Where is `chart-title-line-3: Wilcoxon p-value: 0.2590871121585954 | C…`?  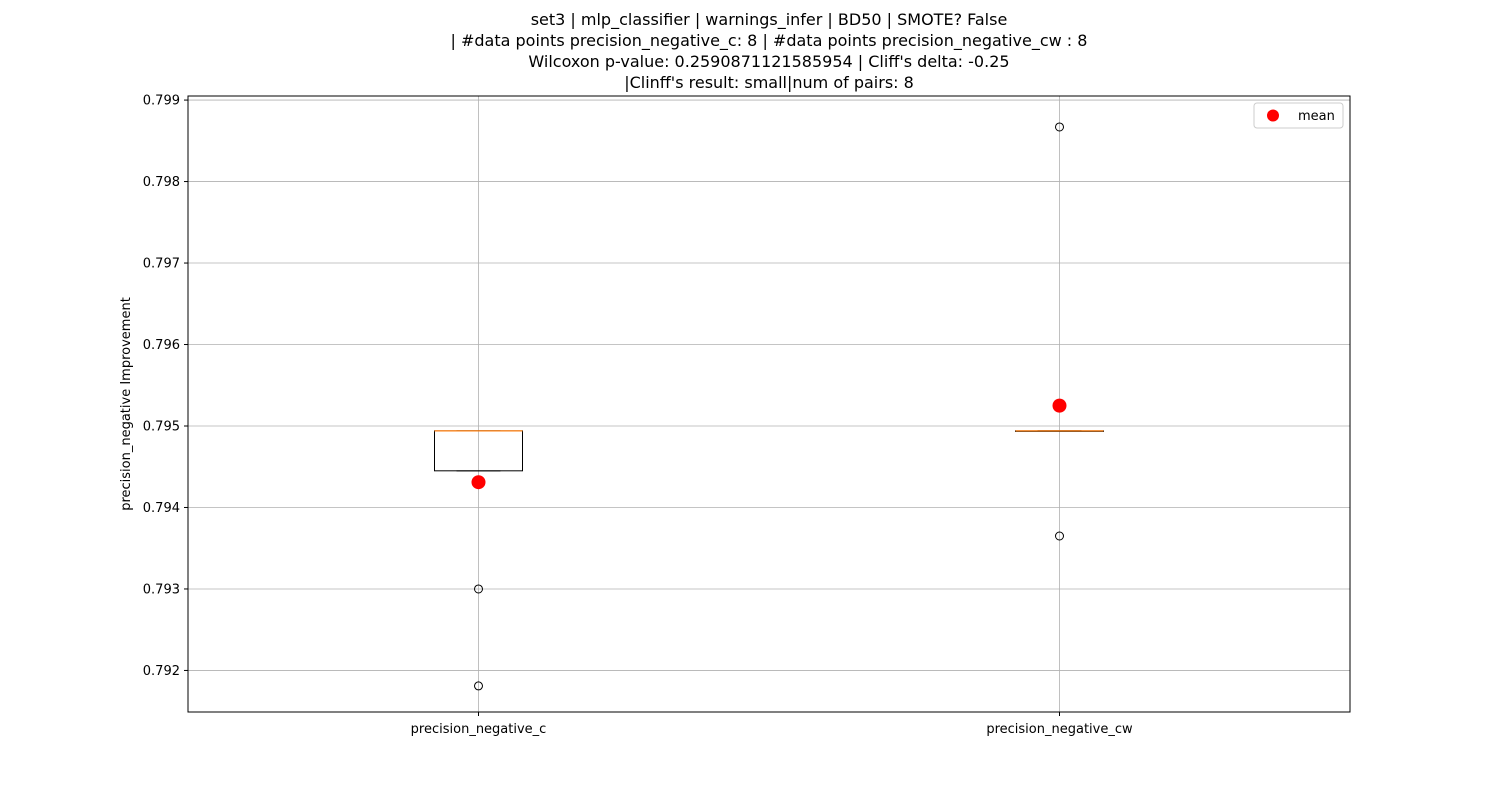
chart-title-line-3: Wilcoxon p-value: 0.2590871121585954 | C… is located at coordinates (768, 61).